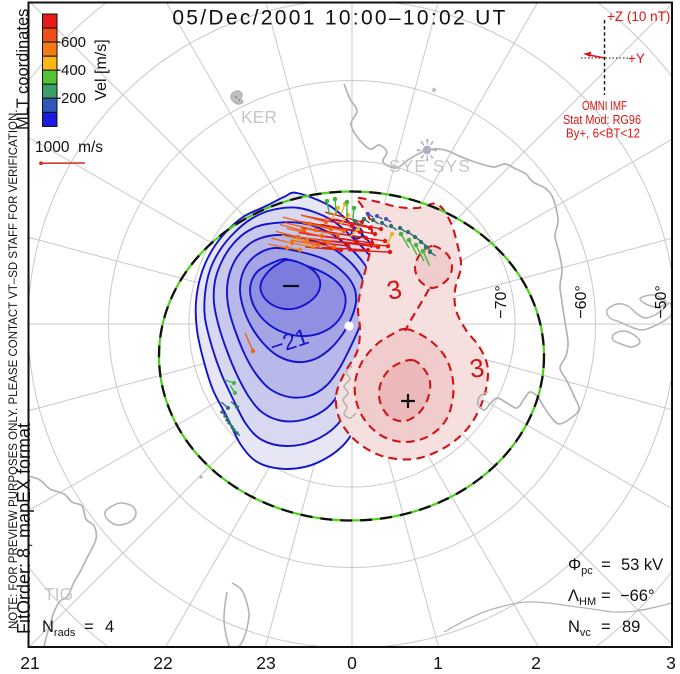 This screenshot has width=680, height=674. I want to click on svg-text: 22, so click(162, 663).